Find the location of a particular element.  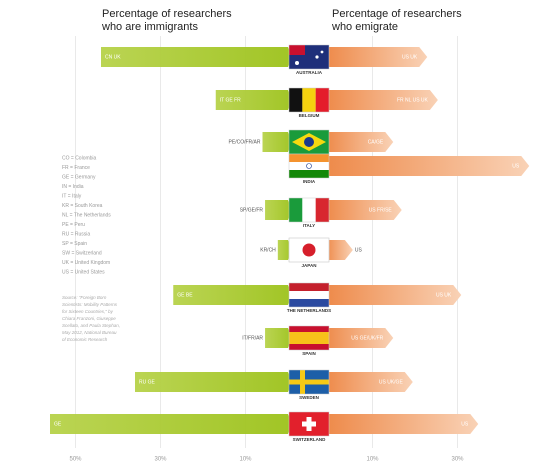

key-entry: RU = Russia is located at coordinates (76, 234).